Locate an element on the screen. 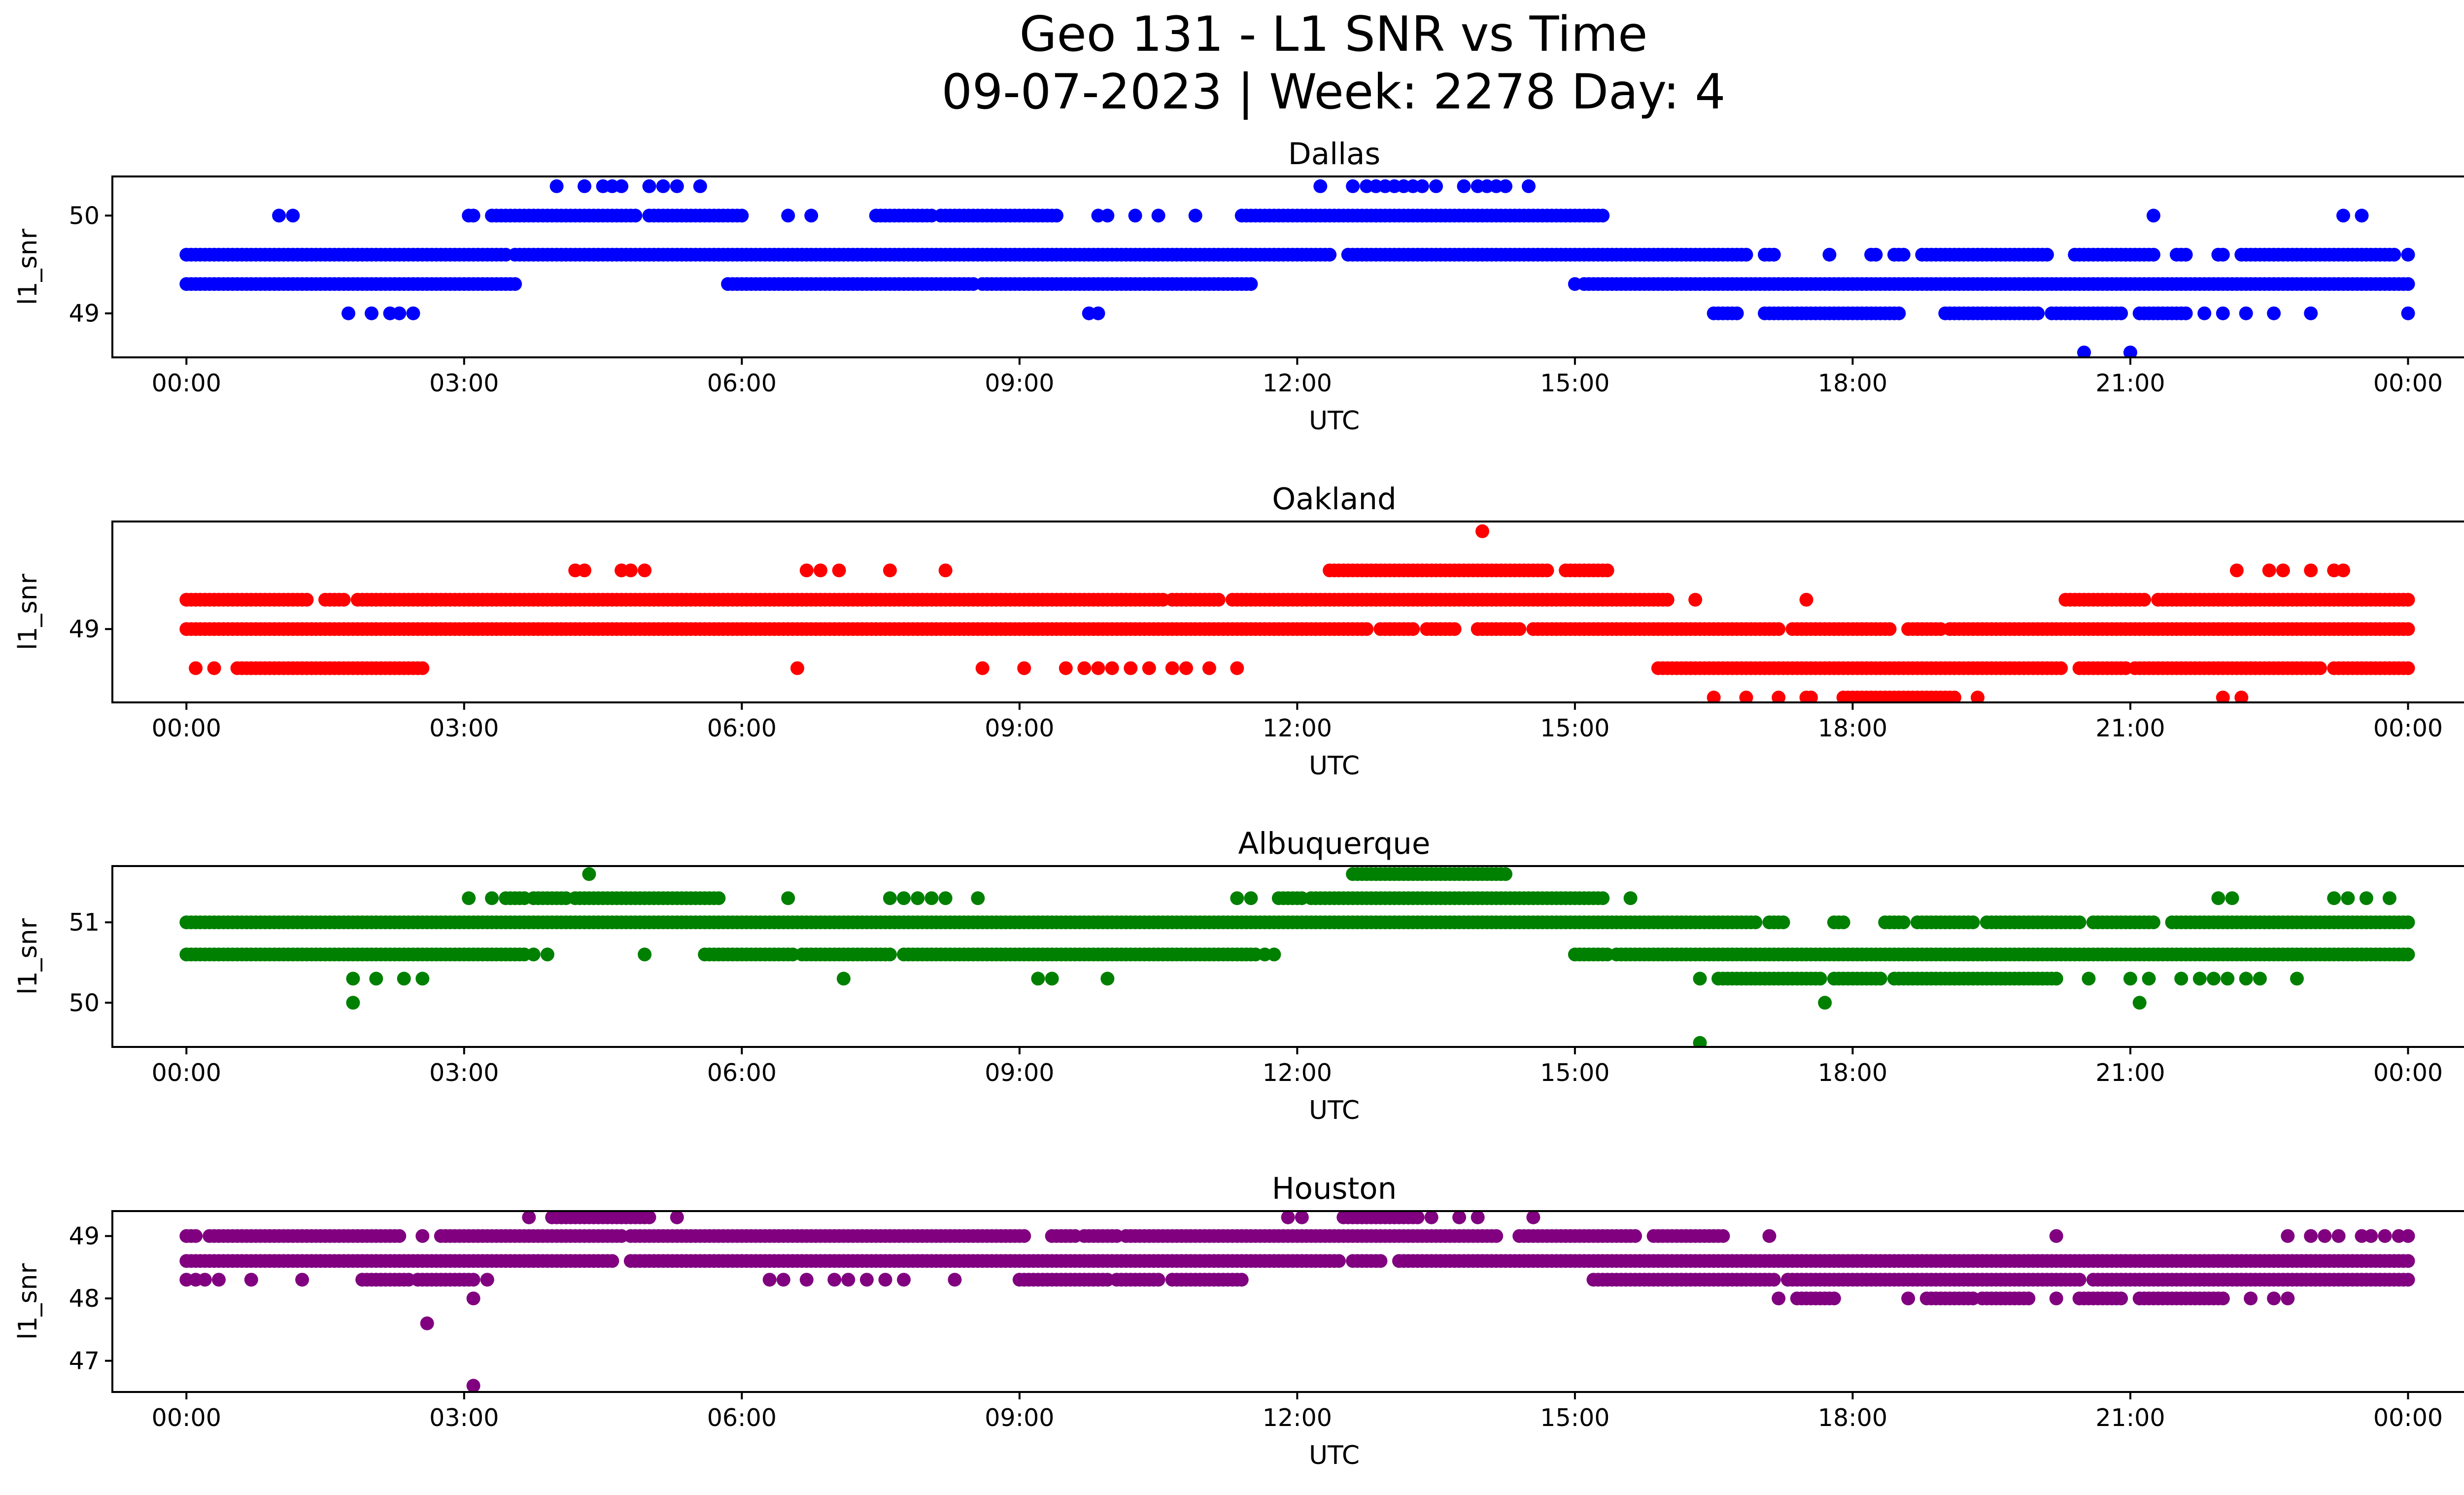 This screenshot has height=1495, width=2464. y-tick-label: 48 is located at coordinates (84, 1299).